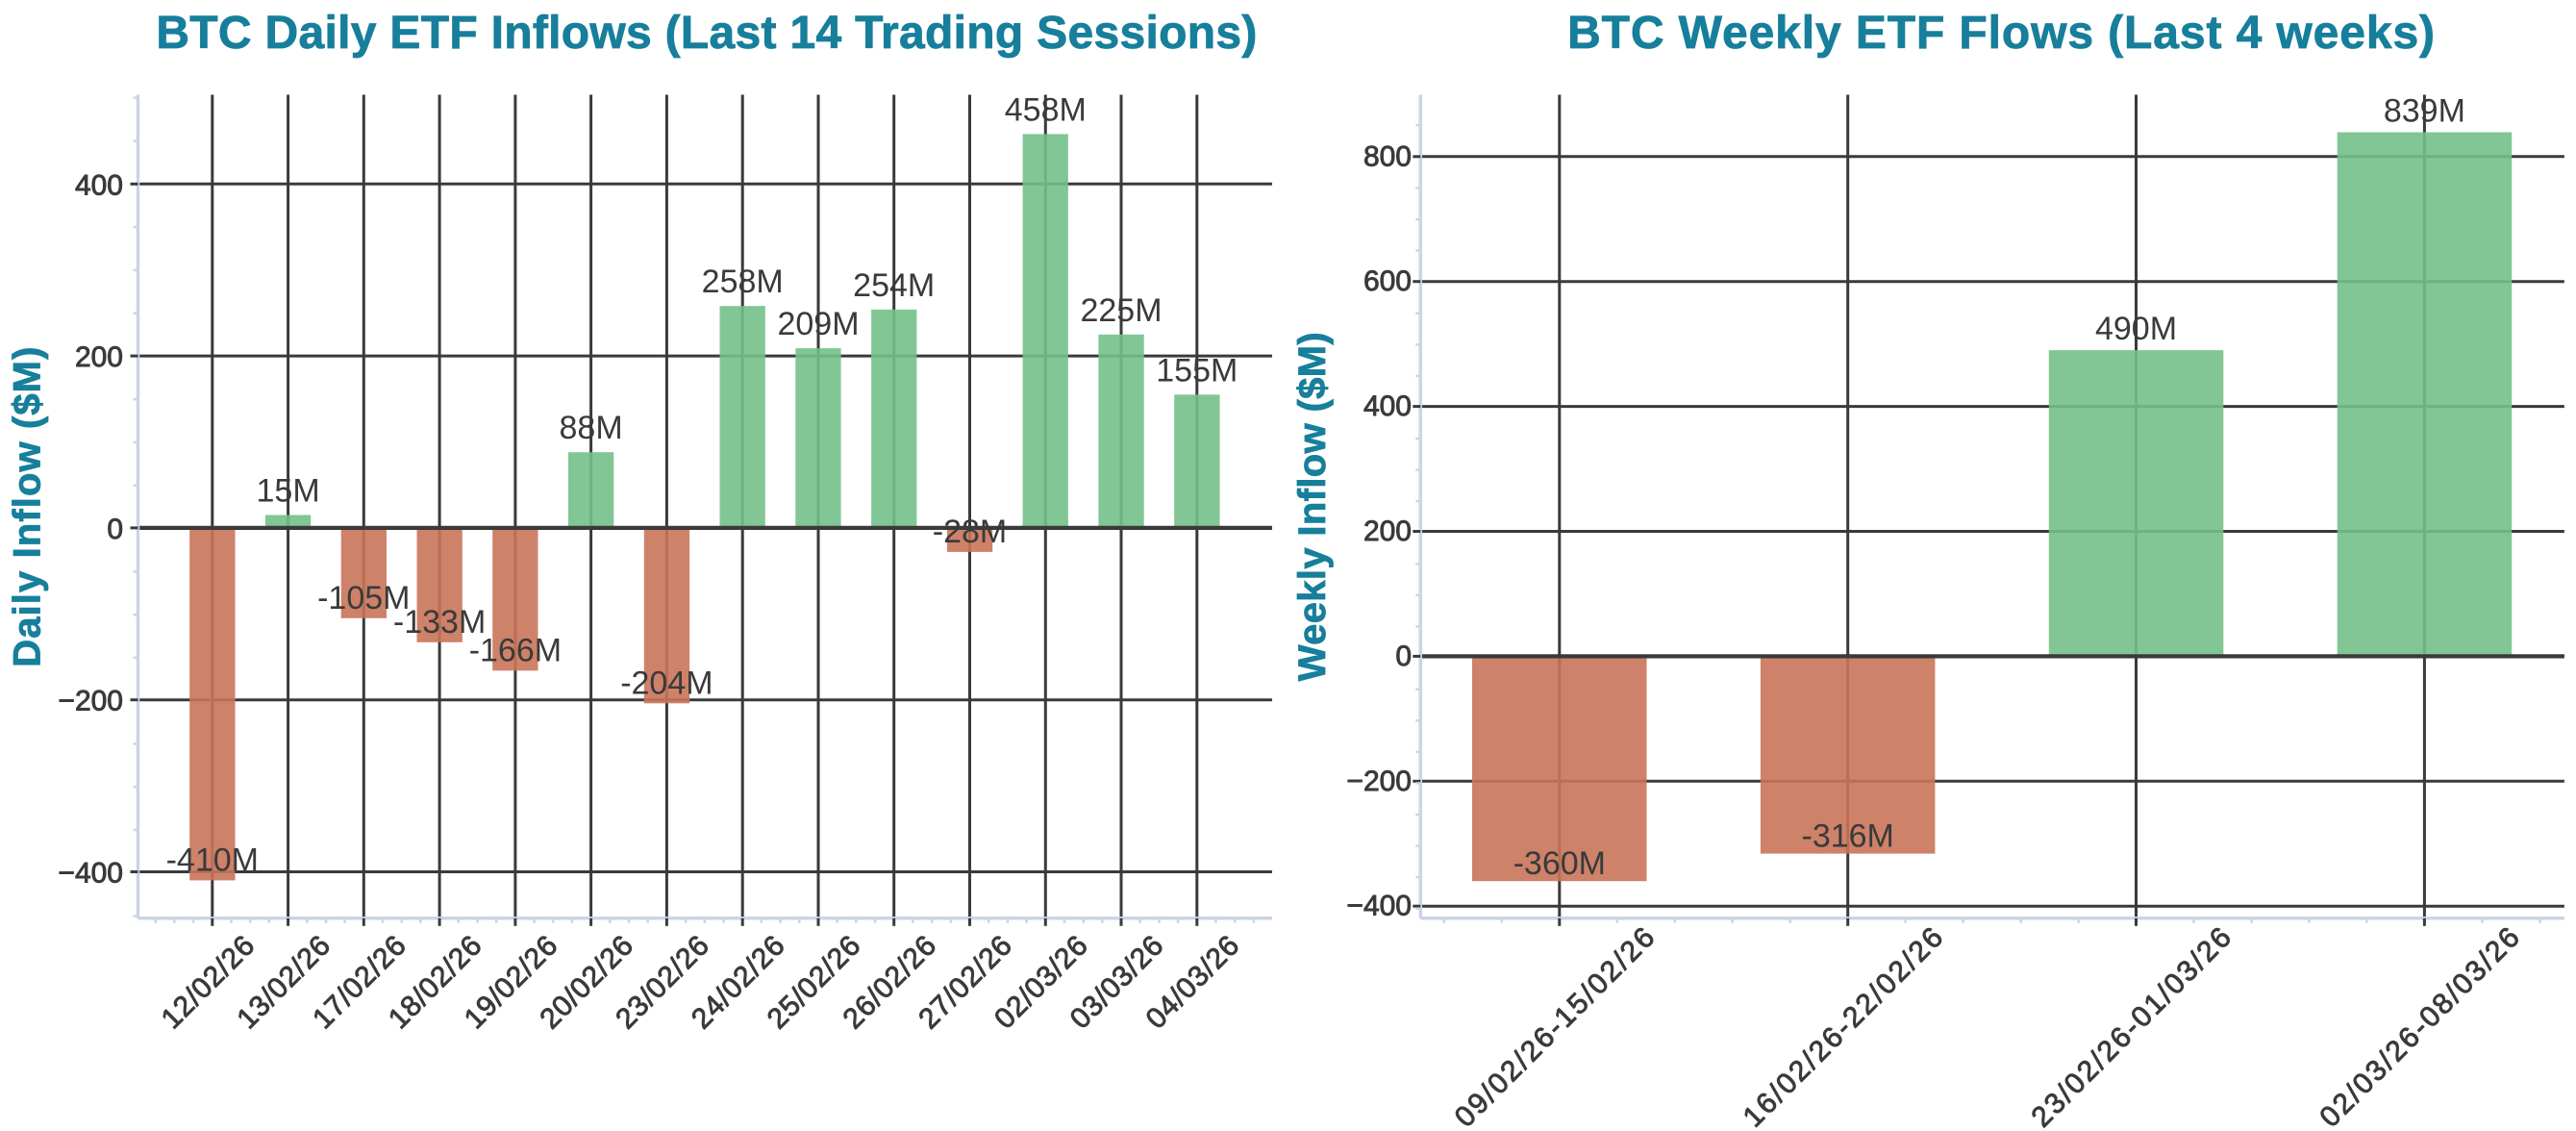  What do you see at coordinates (288, 491) in the screenshot?
I see `svg-text: 15M` at bounding box center [288, 491].